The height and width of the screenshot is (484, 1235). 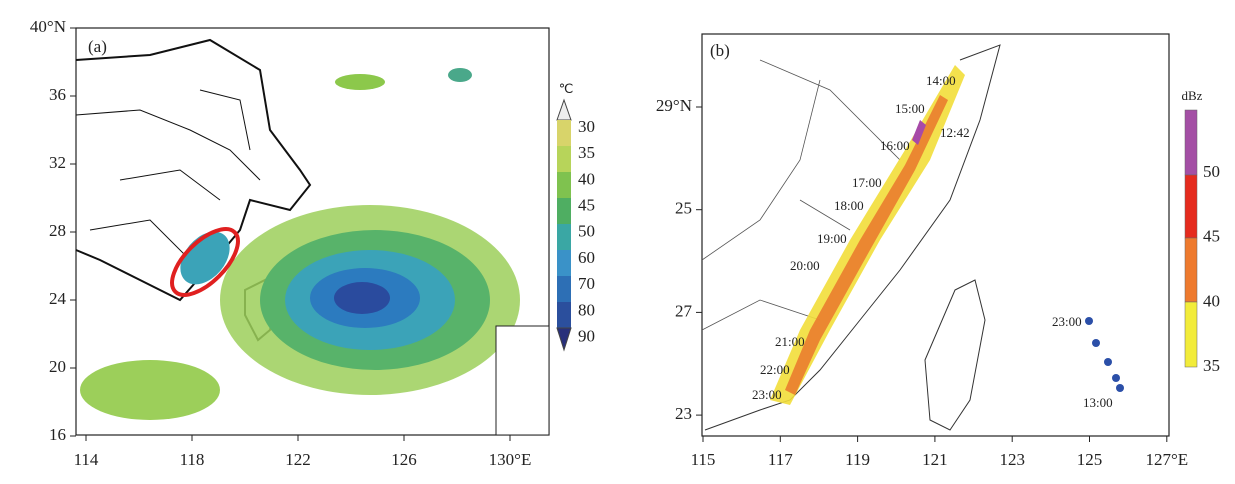 I want to click on colorbar-a, so click(x=564, y=225).